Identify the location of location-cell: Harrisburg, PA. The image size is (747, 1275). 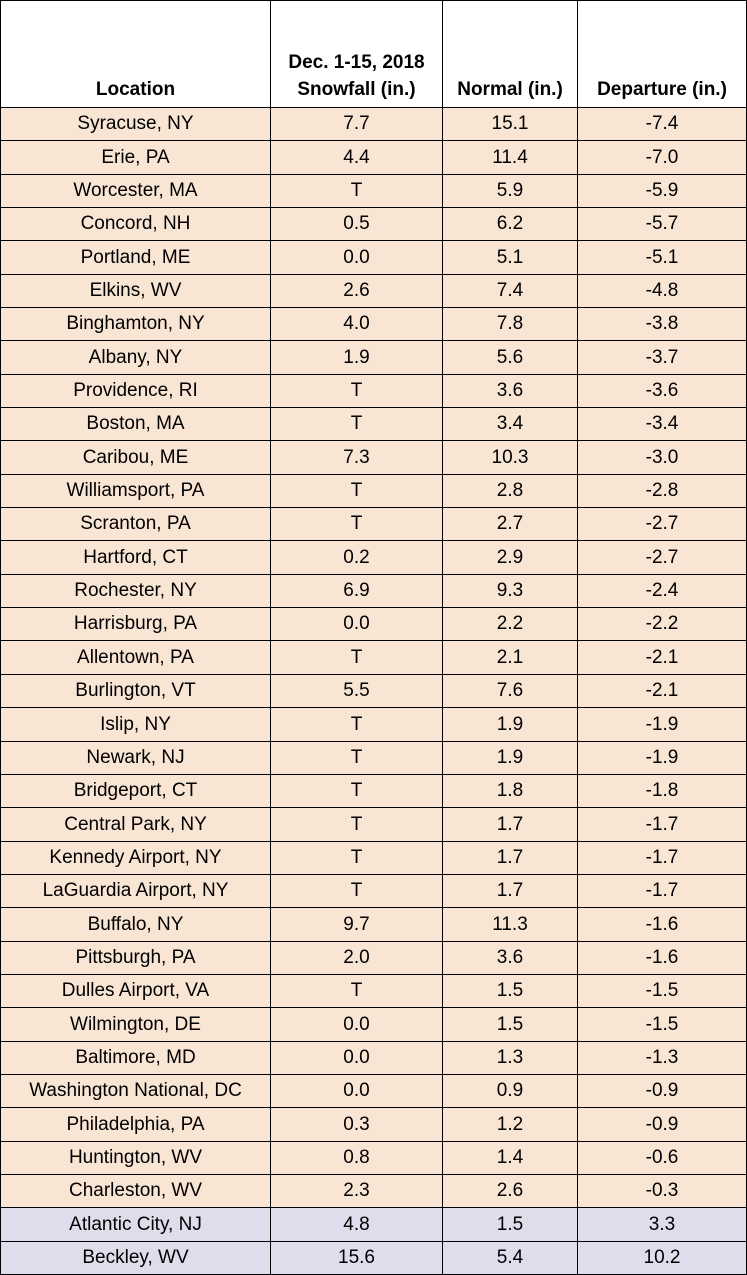
(135, 624).